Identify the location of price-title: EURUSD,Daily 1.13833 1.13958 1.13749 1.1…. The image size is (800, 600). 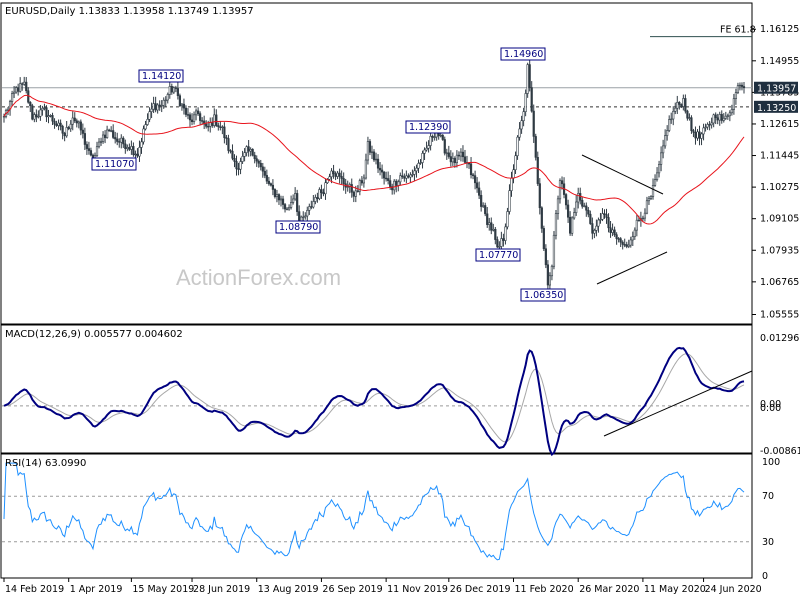
(129, 11).